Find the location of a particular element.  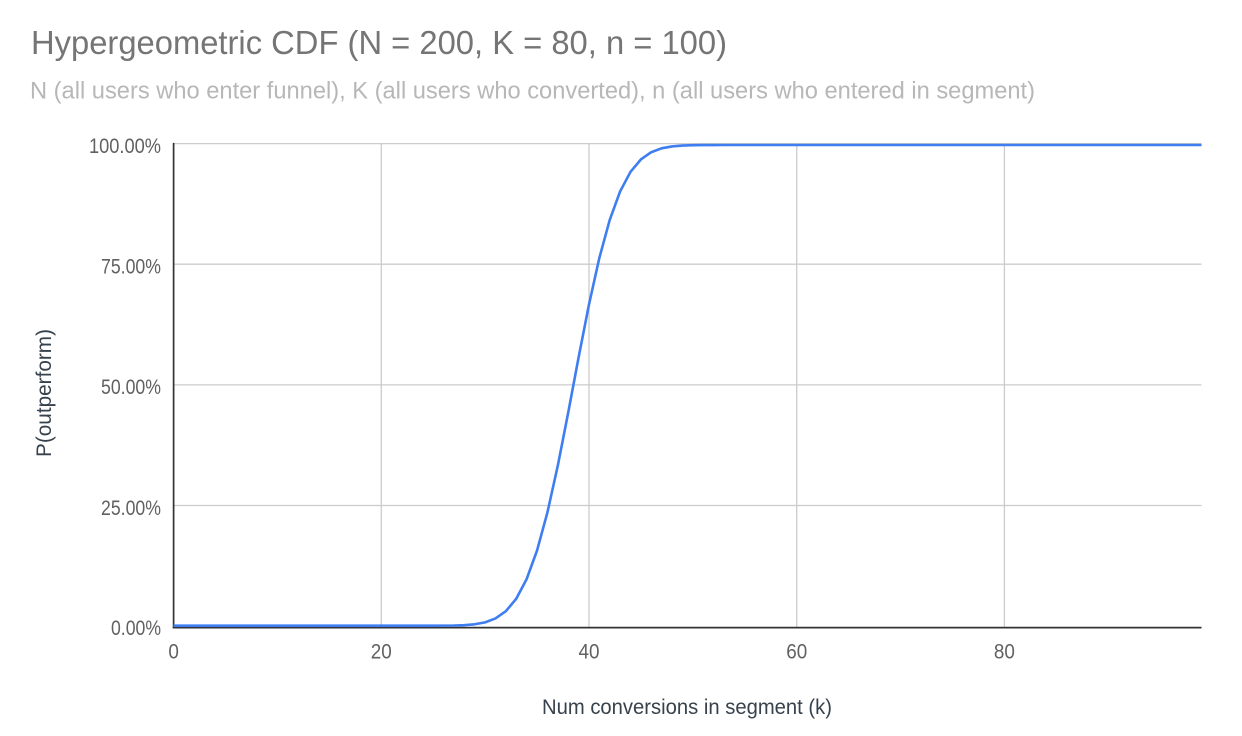

svg-text: 40 is located at coordinates (589, 652).